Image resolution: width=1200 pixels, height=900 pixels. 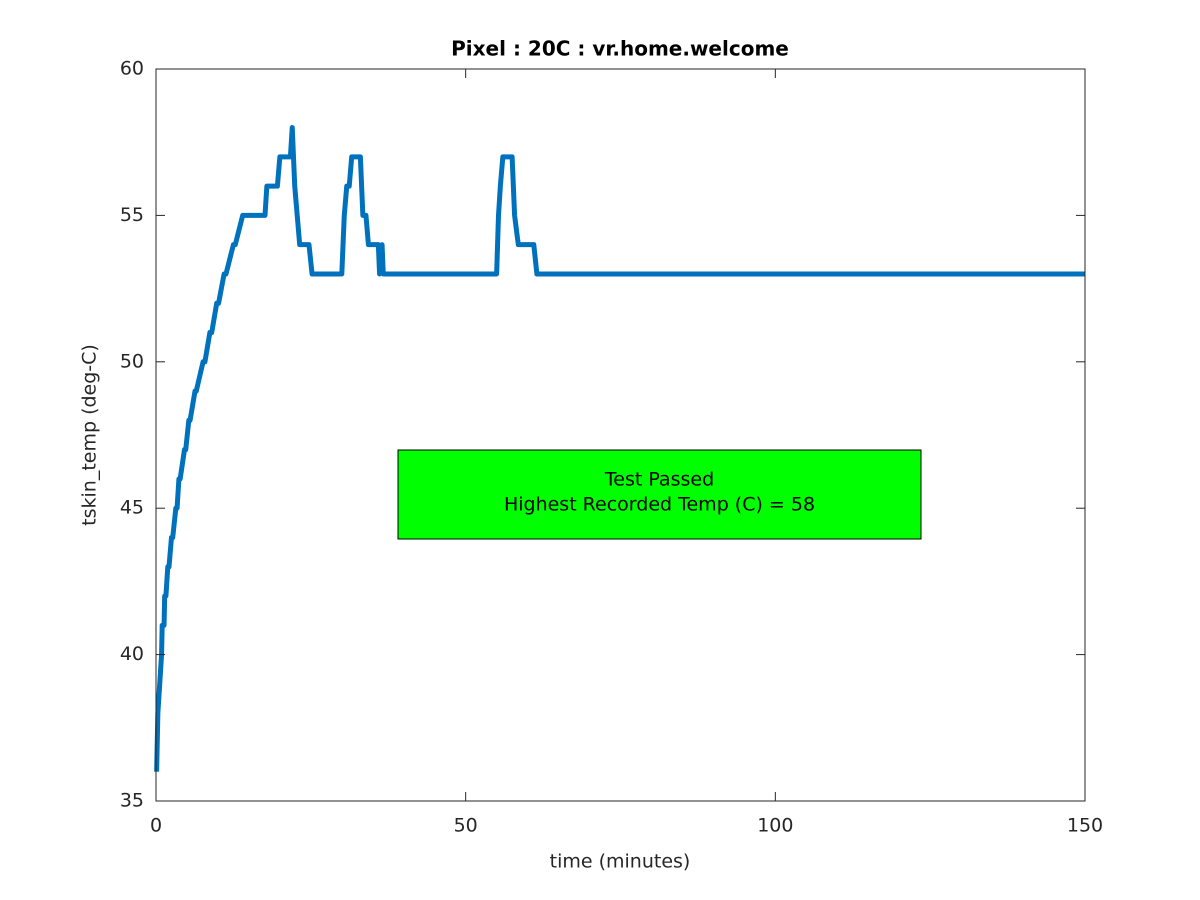 I want to click on y-tick-label: 60, so click(x=132, y=69).